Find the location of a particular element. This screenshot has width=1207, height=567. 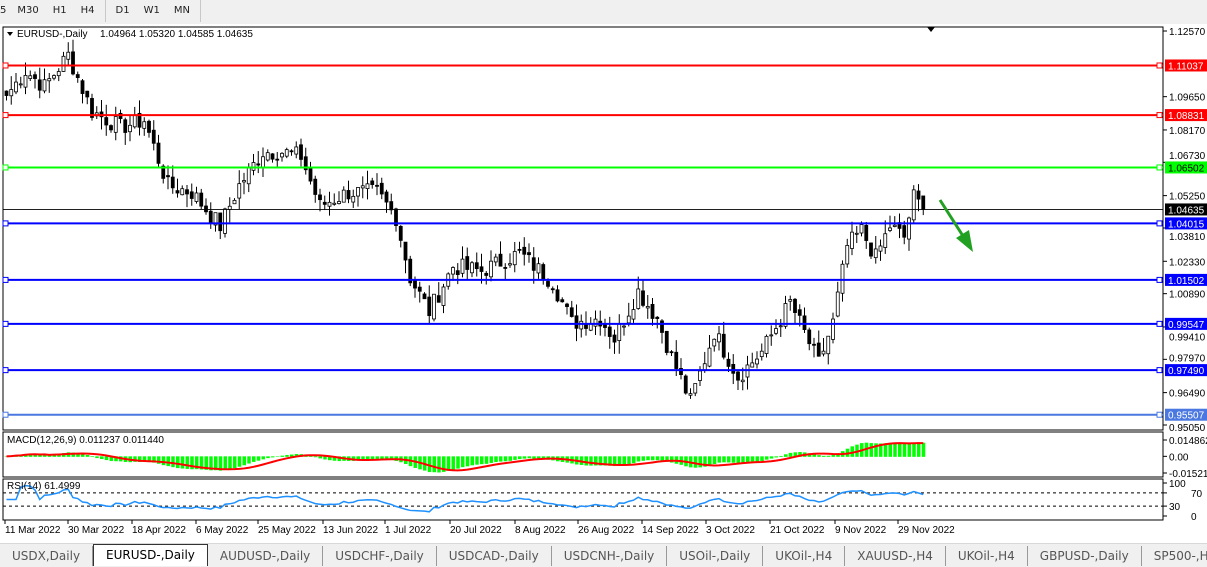

price-axis-label: 0.96490 is located at coordinates (1187, 394).